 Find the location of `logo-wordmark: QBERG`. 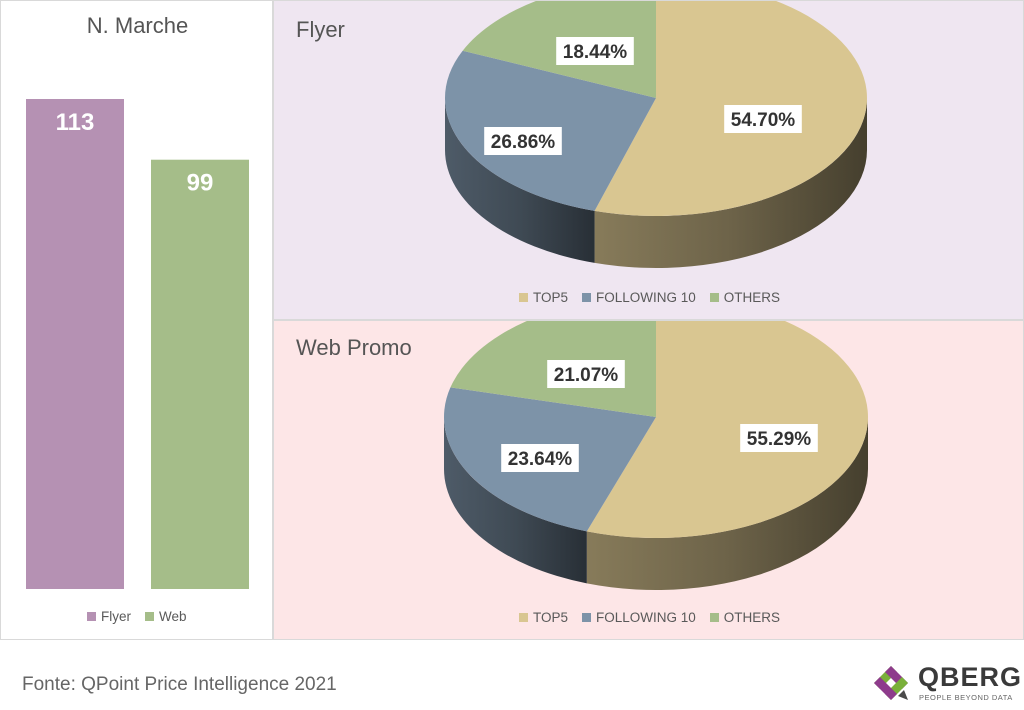

logo-wordmark: QBERG is located at coordinates (970, 677).